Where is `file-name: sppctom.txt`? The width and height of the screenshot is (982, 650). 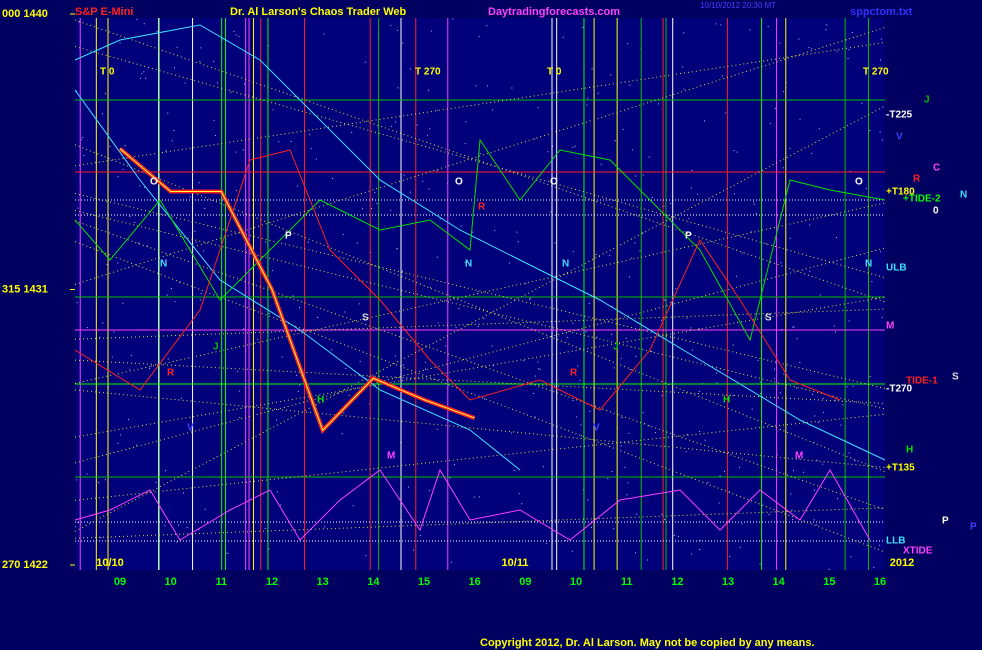 file-name: sppctom.txt is located at coordinates (881, 12).